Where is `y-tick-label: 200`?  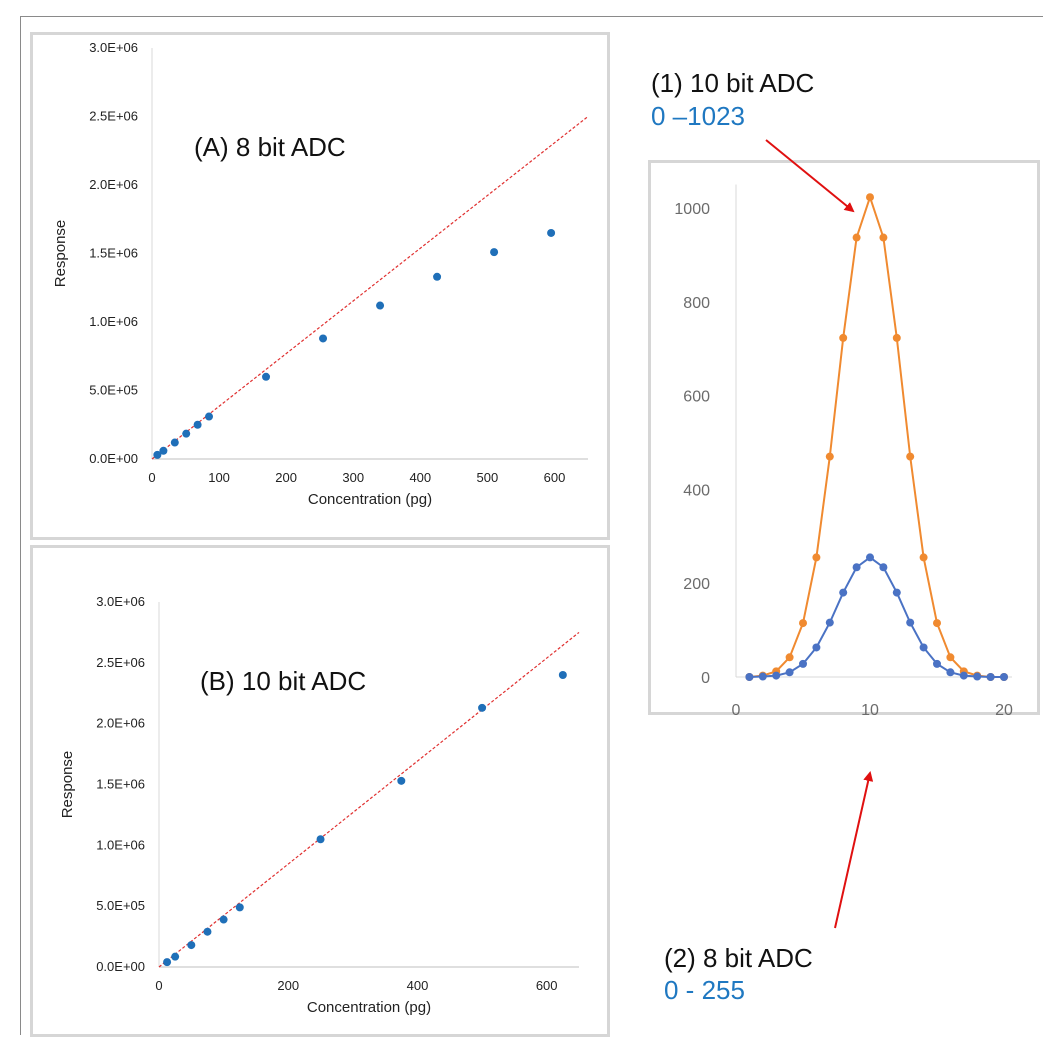
y-tick-label: 200 is located at coordinates (696, 584).